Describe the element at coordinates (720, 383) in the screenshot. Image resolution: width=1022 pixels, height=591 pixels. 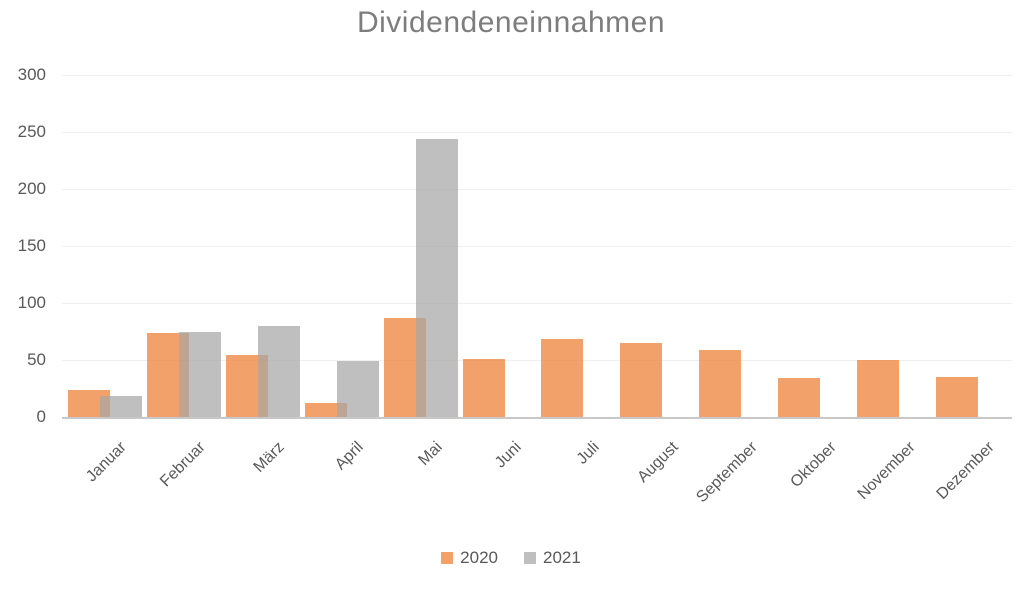
I see `bar-2020-September` at that location.